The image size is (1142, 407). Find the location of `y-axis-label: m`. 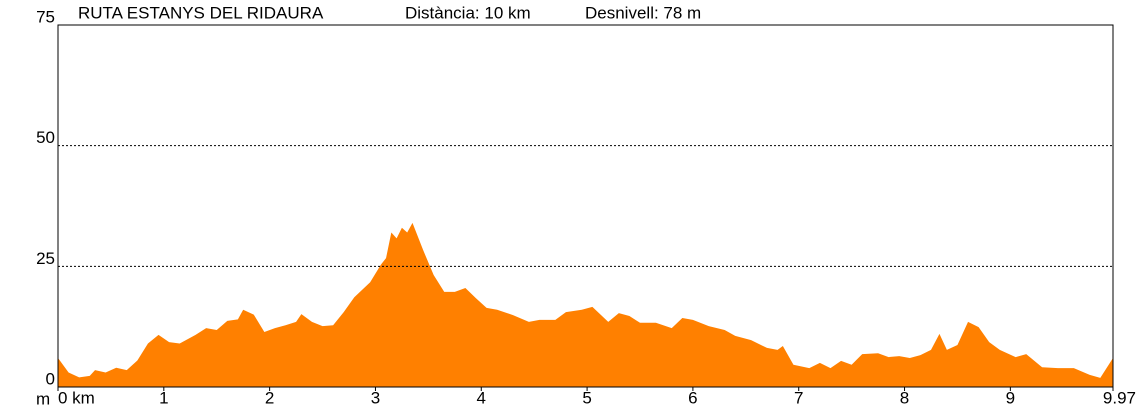

y-axis-label: m is located at coordinates (43, 398).